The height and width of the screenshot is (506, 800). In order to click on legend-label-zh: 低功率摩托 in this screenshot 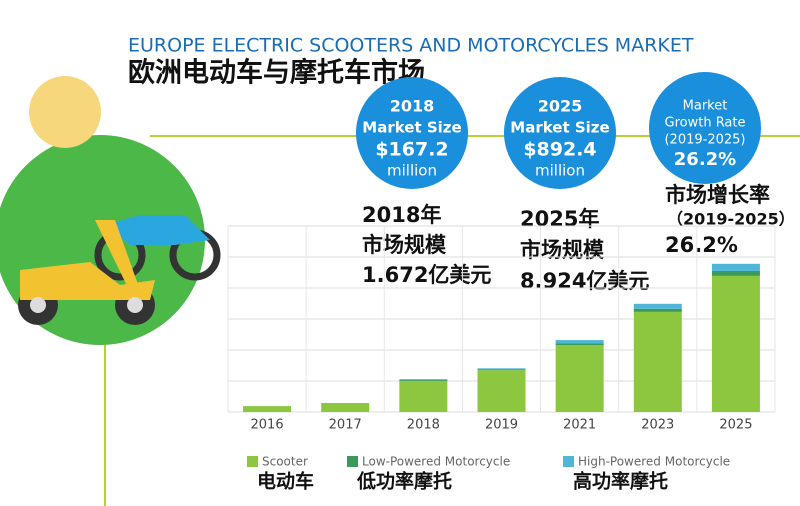, I will do `click(404, 481)`.